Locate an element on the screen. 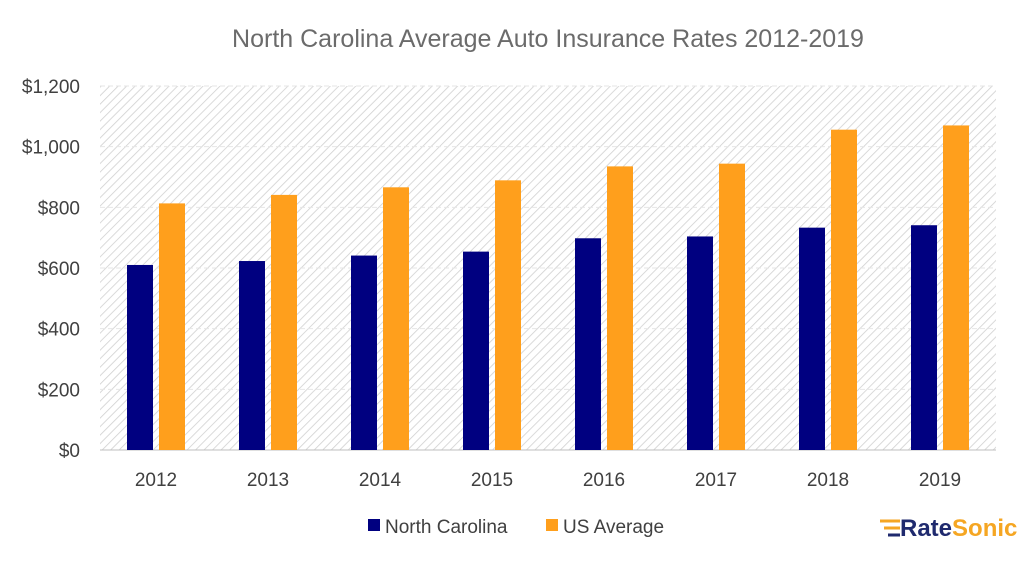  y-tick-label: $800 is located at coordinates (59, 208).